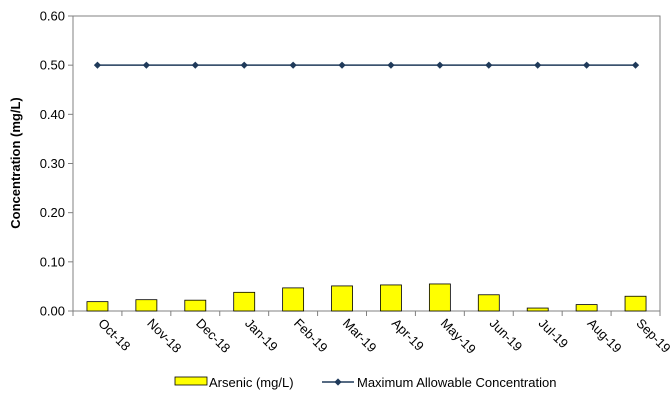 The height and width of the screenshot is (395, 671). Describe the element at coordinates (213, 336) in the screenshot. I see `x-tick-label: Dec-18` at that location.